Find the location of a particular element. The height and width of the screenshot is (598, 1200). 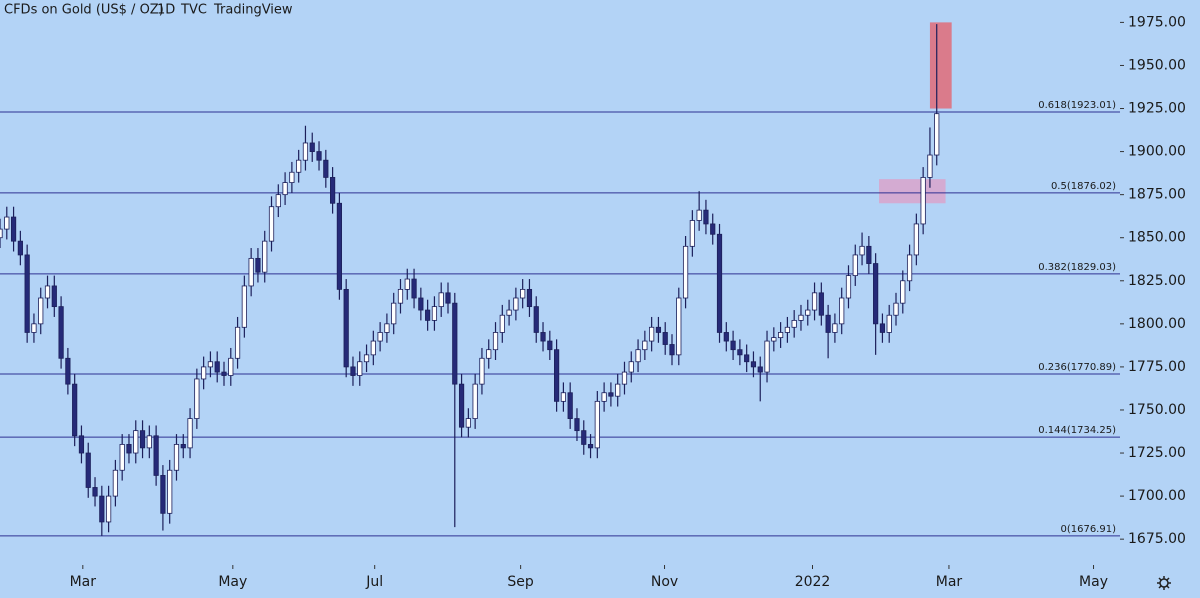

fib-label: 0.5(1876.02) is located at coordinates (1083, 186).